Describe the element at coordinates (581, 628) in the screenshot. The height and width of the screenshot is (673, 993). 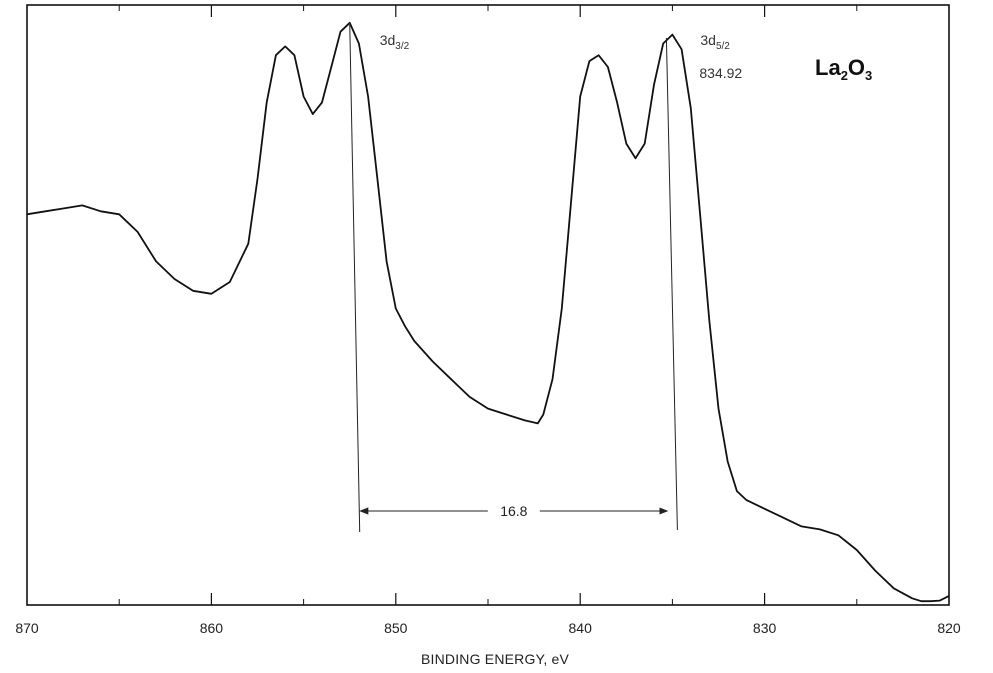
I see `x-tick-label-840: 840` at that location.